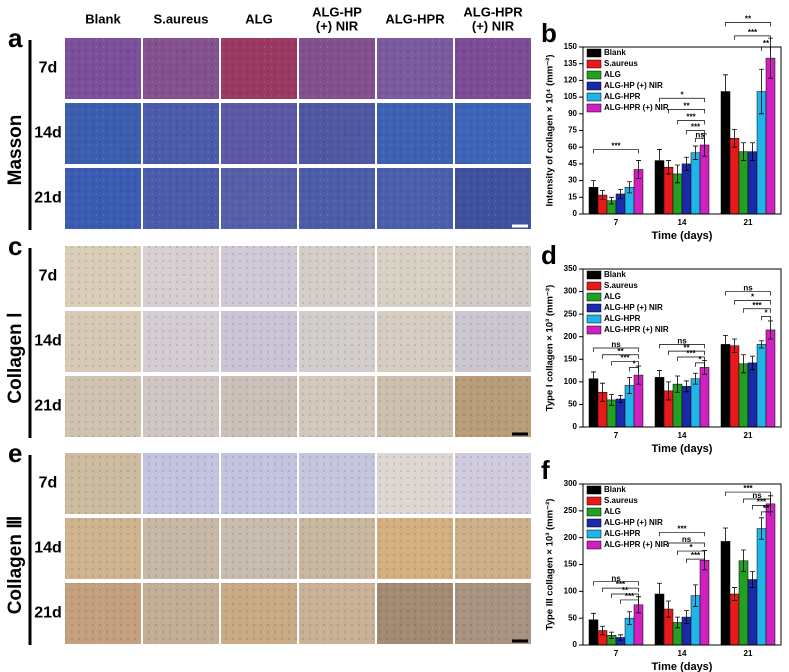  I want to click on y-tick-label: 45, so click(572, 163).